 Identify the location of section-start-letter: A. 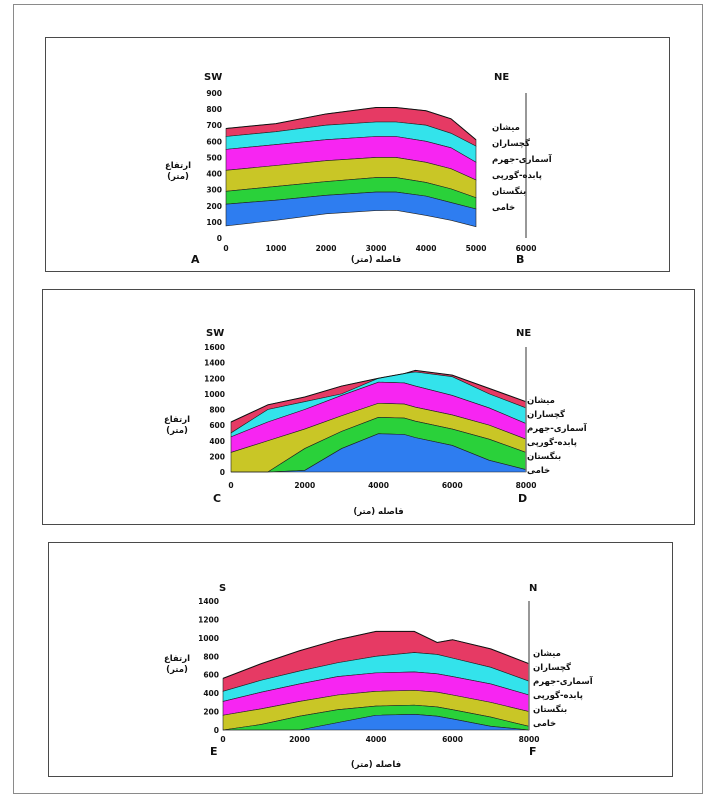
(195, 259).